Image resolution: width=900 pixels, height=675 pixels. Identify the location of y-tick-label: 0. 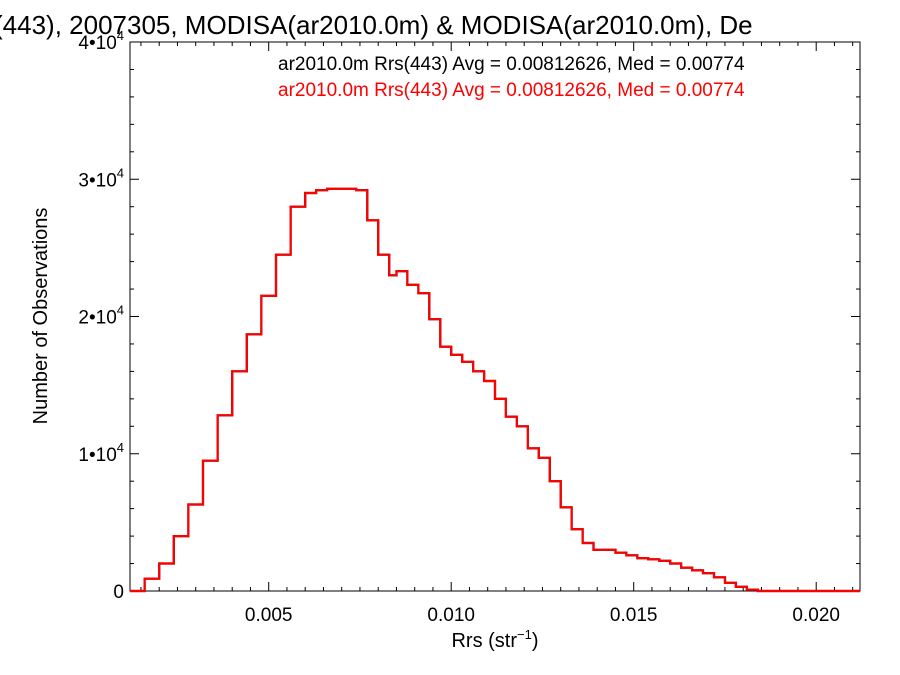
(118, 592).